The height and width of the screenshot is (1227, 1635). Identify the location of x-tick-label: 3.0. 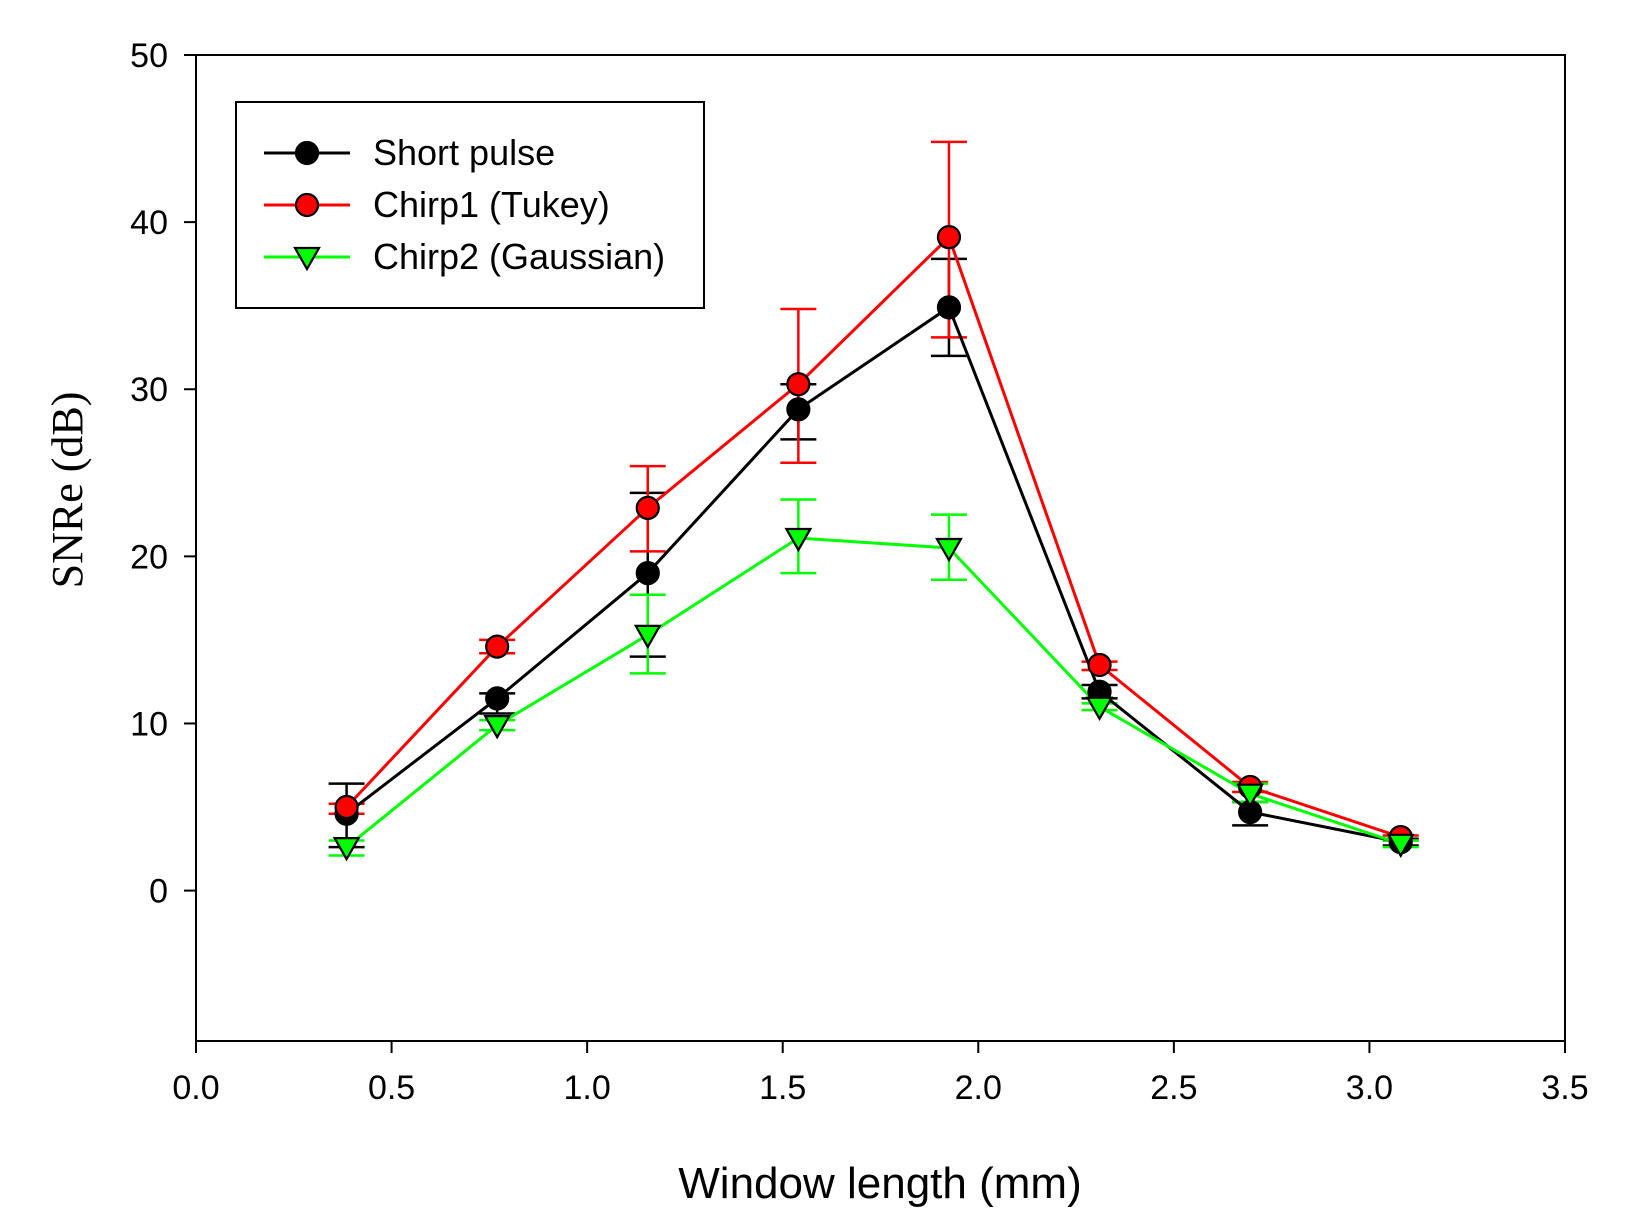
(1369, 1088).